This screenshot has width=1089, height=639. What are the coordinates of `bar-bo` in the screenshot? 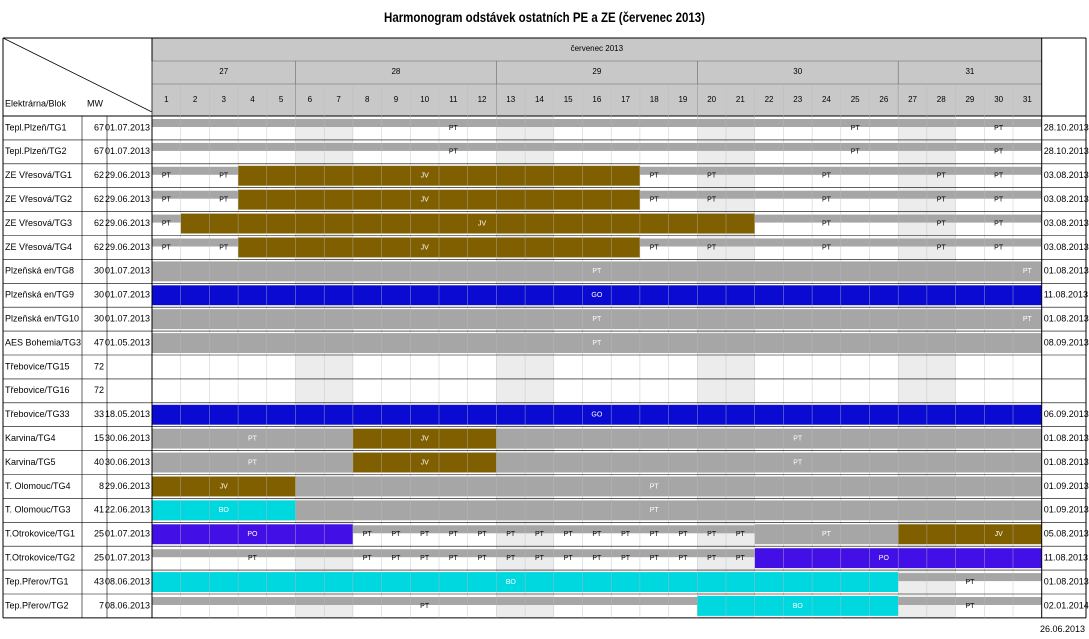 It's located at (798, 606).